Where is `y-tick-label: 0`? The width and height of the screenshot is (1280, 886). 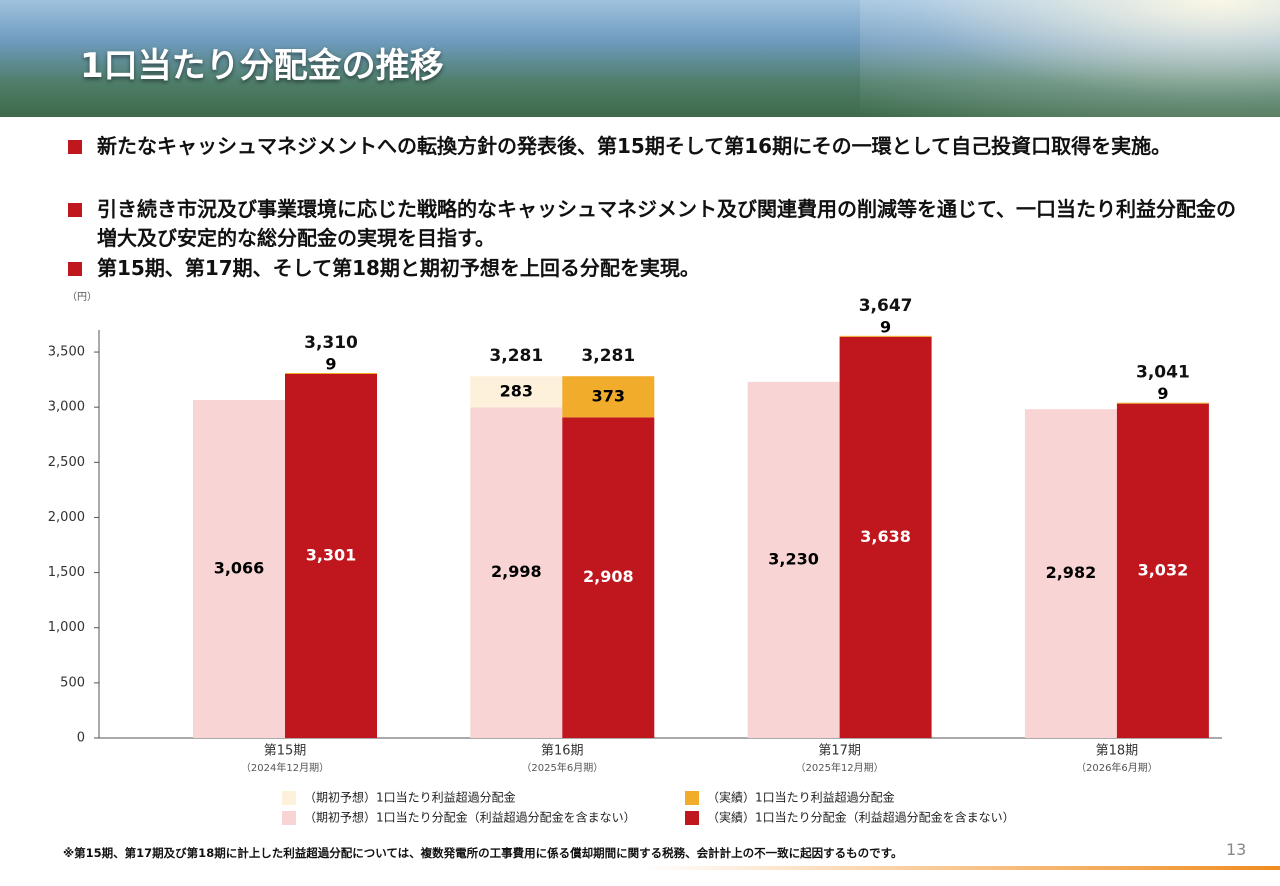
y-tick-label: 0 is located at coordinates (81, 738).